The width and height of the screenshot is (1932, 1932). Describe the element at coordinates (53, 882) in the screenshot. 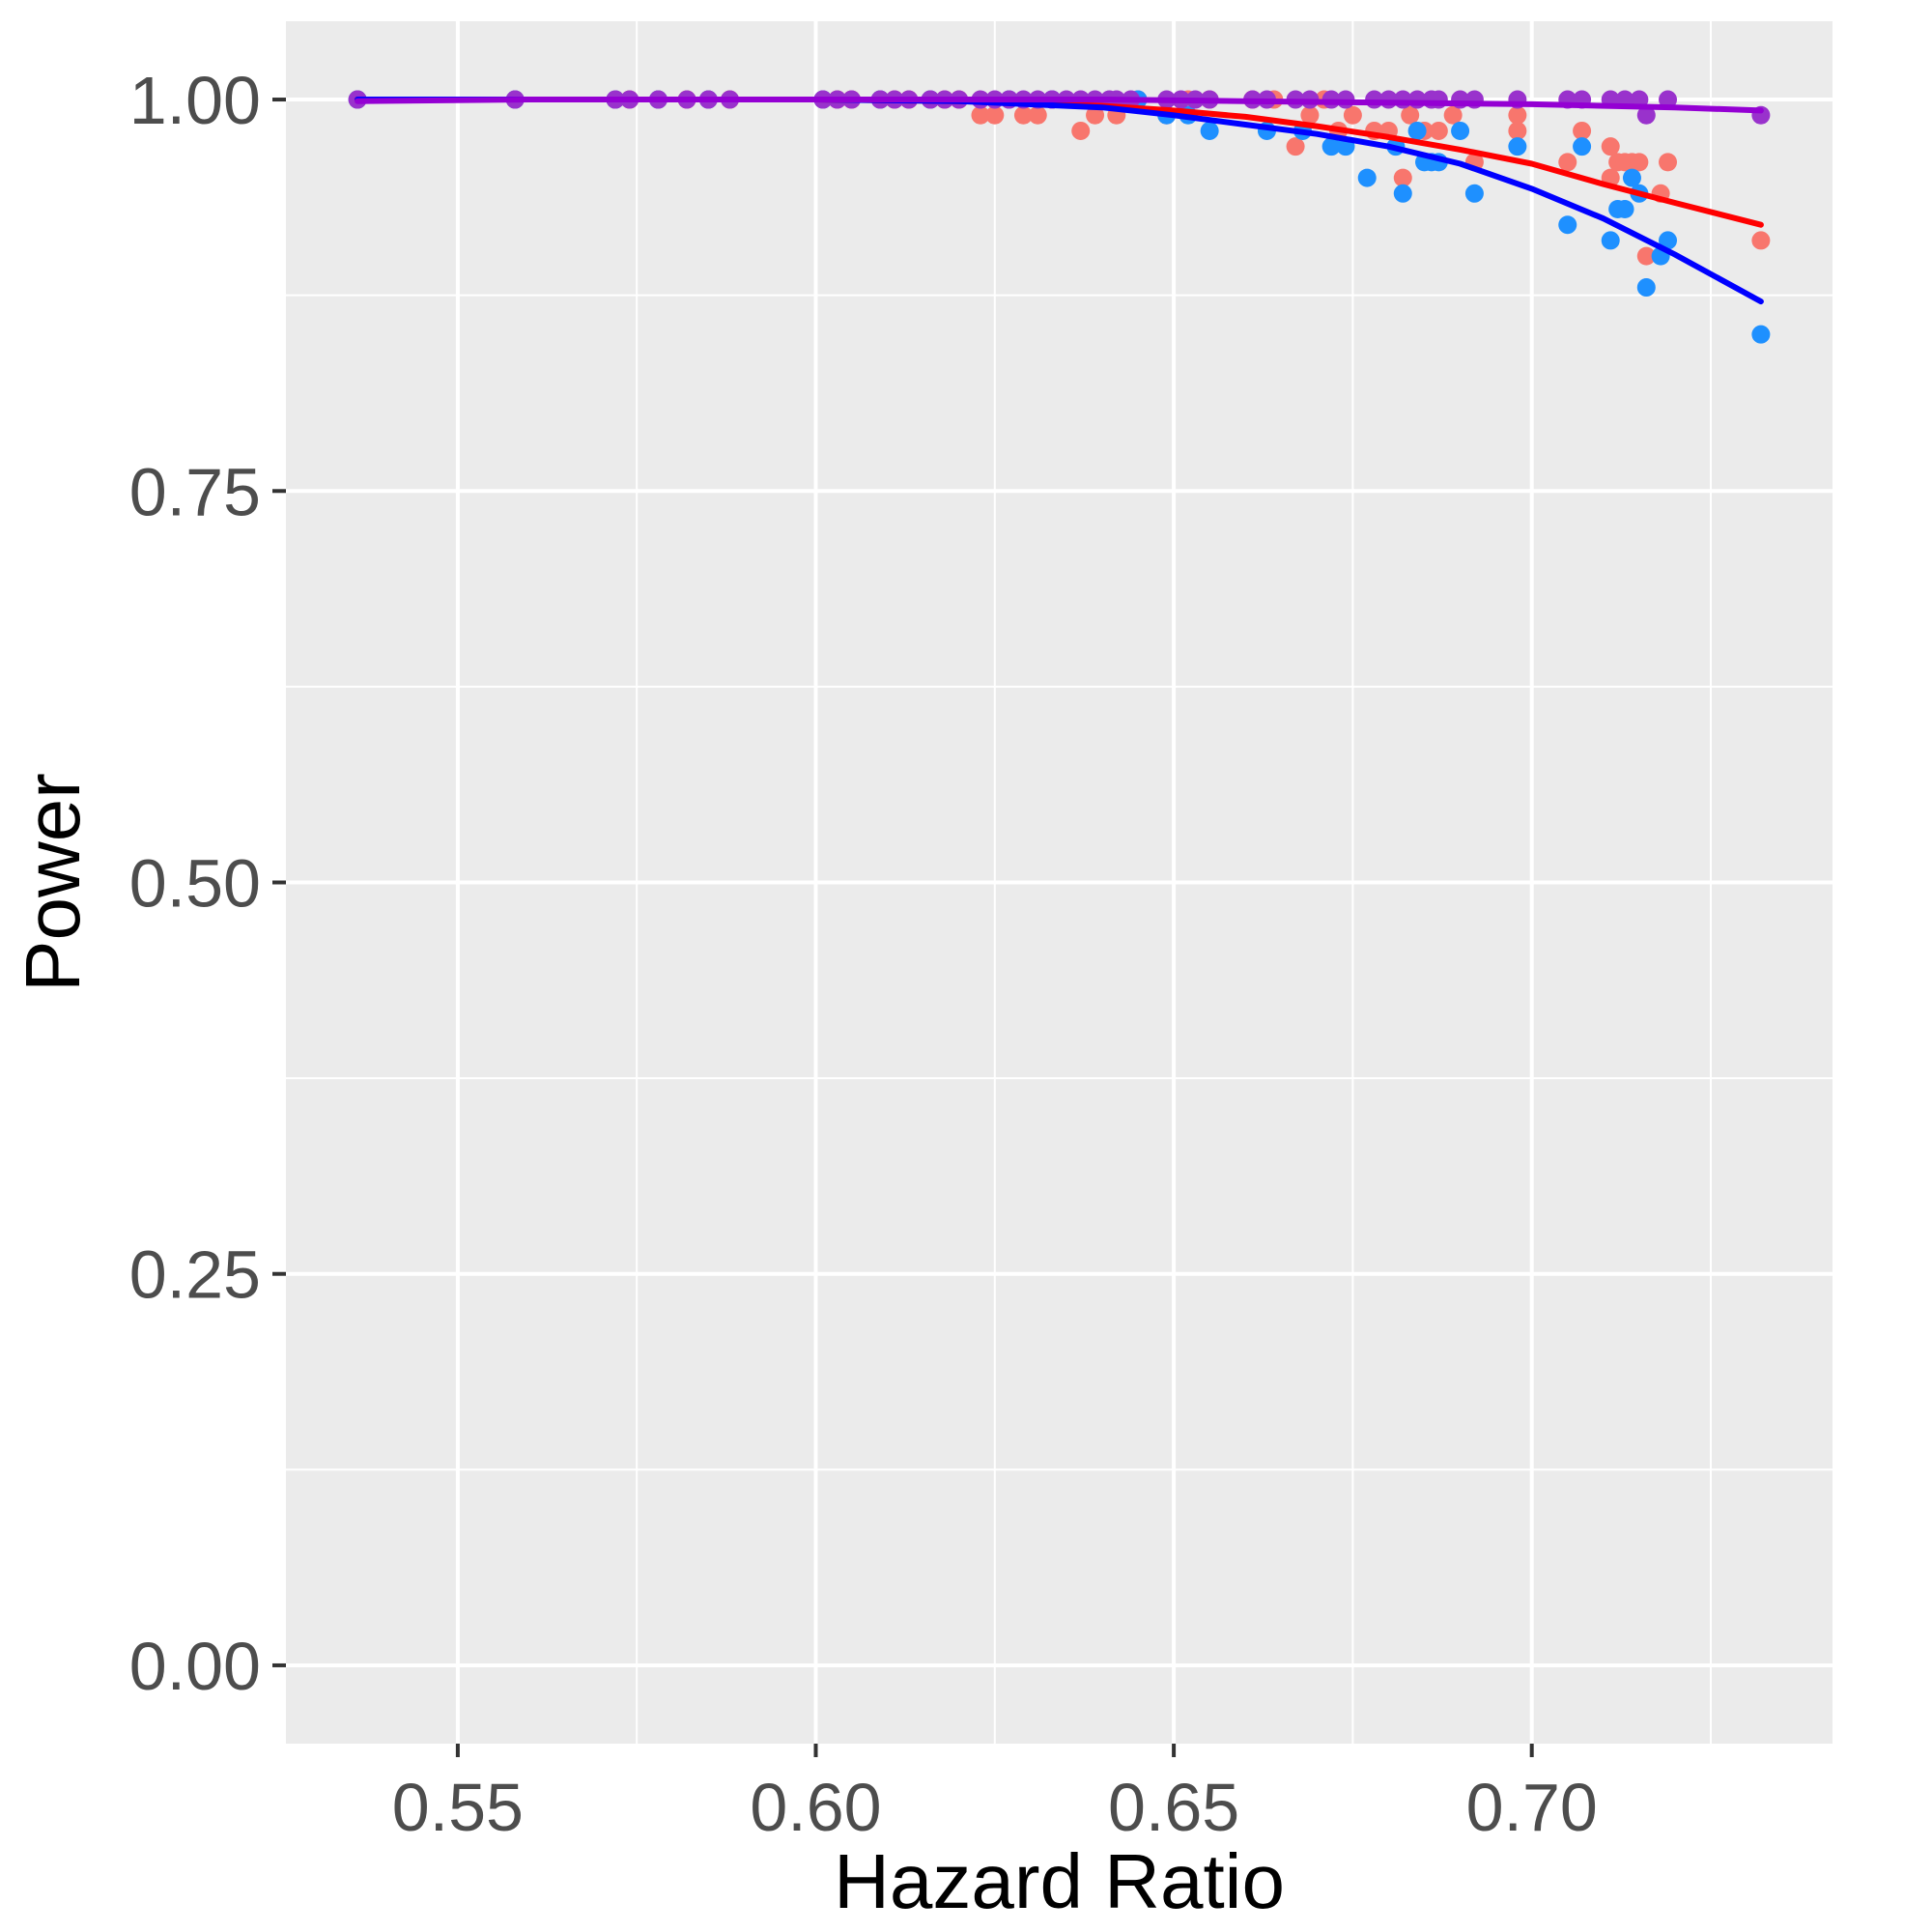

I see `y-axis-title: Power` at that location.